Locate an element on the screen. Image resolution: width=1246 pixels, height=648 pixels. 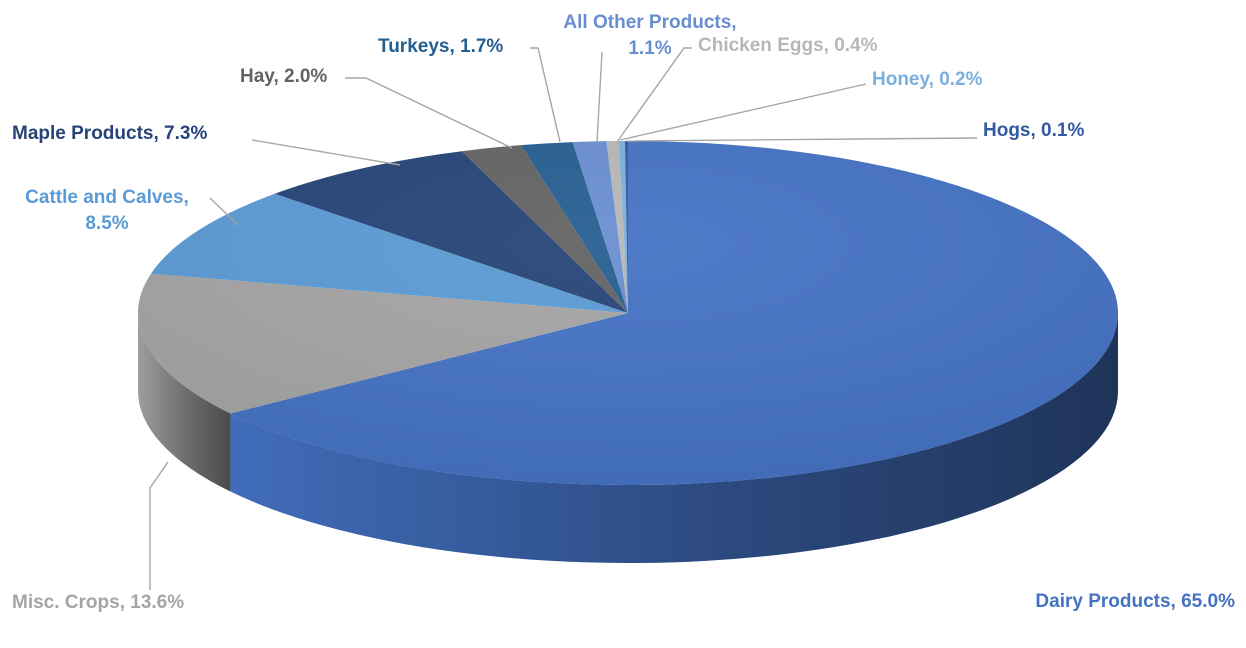
data-label-cattle-and-calves: Cattle and Calves, 8.5% is located at coordinates (107, 210).